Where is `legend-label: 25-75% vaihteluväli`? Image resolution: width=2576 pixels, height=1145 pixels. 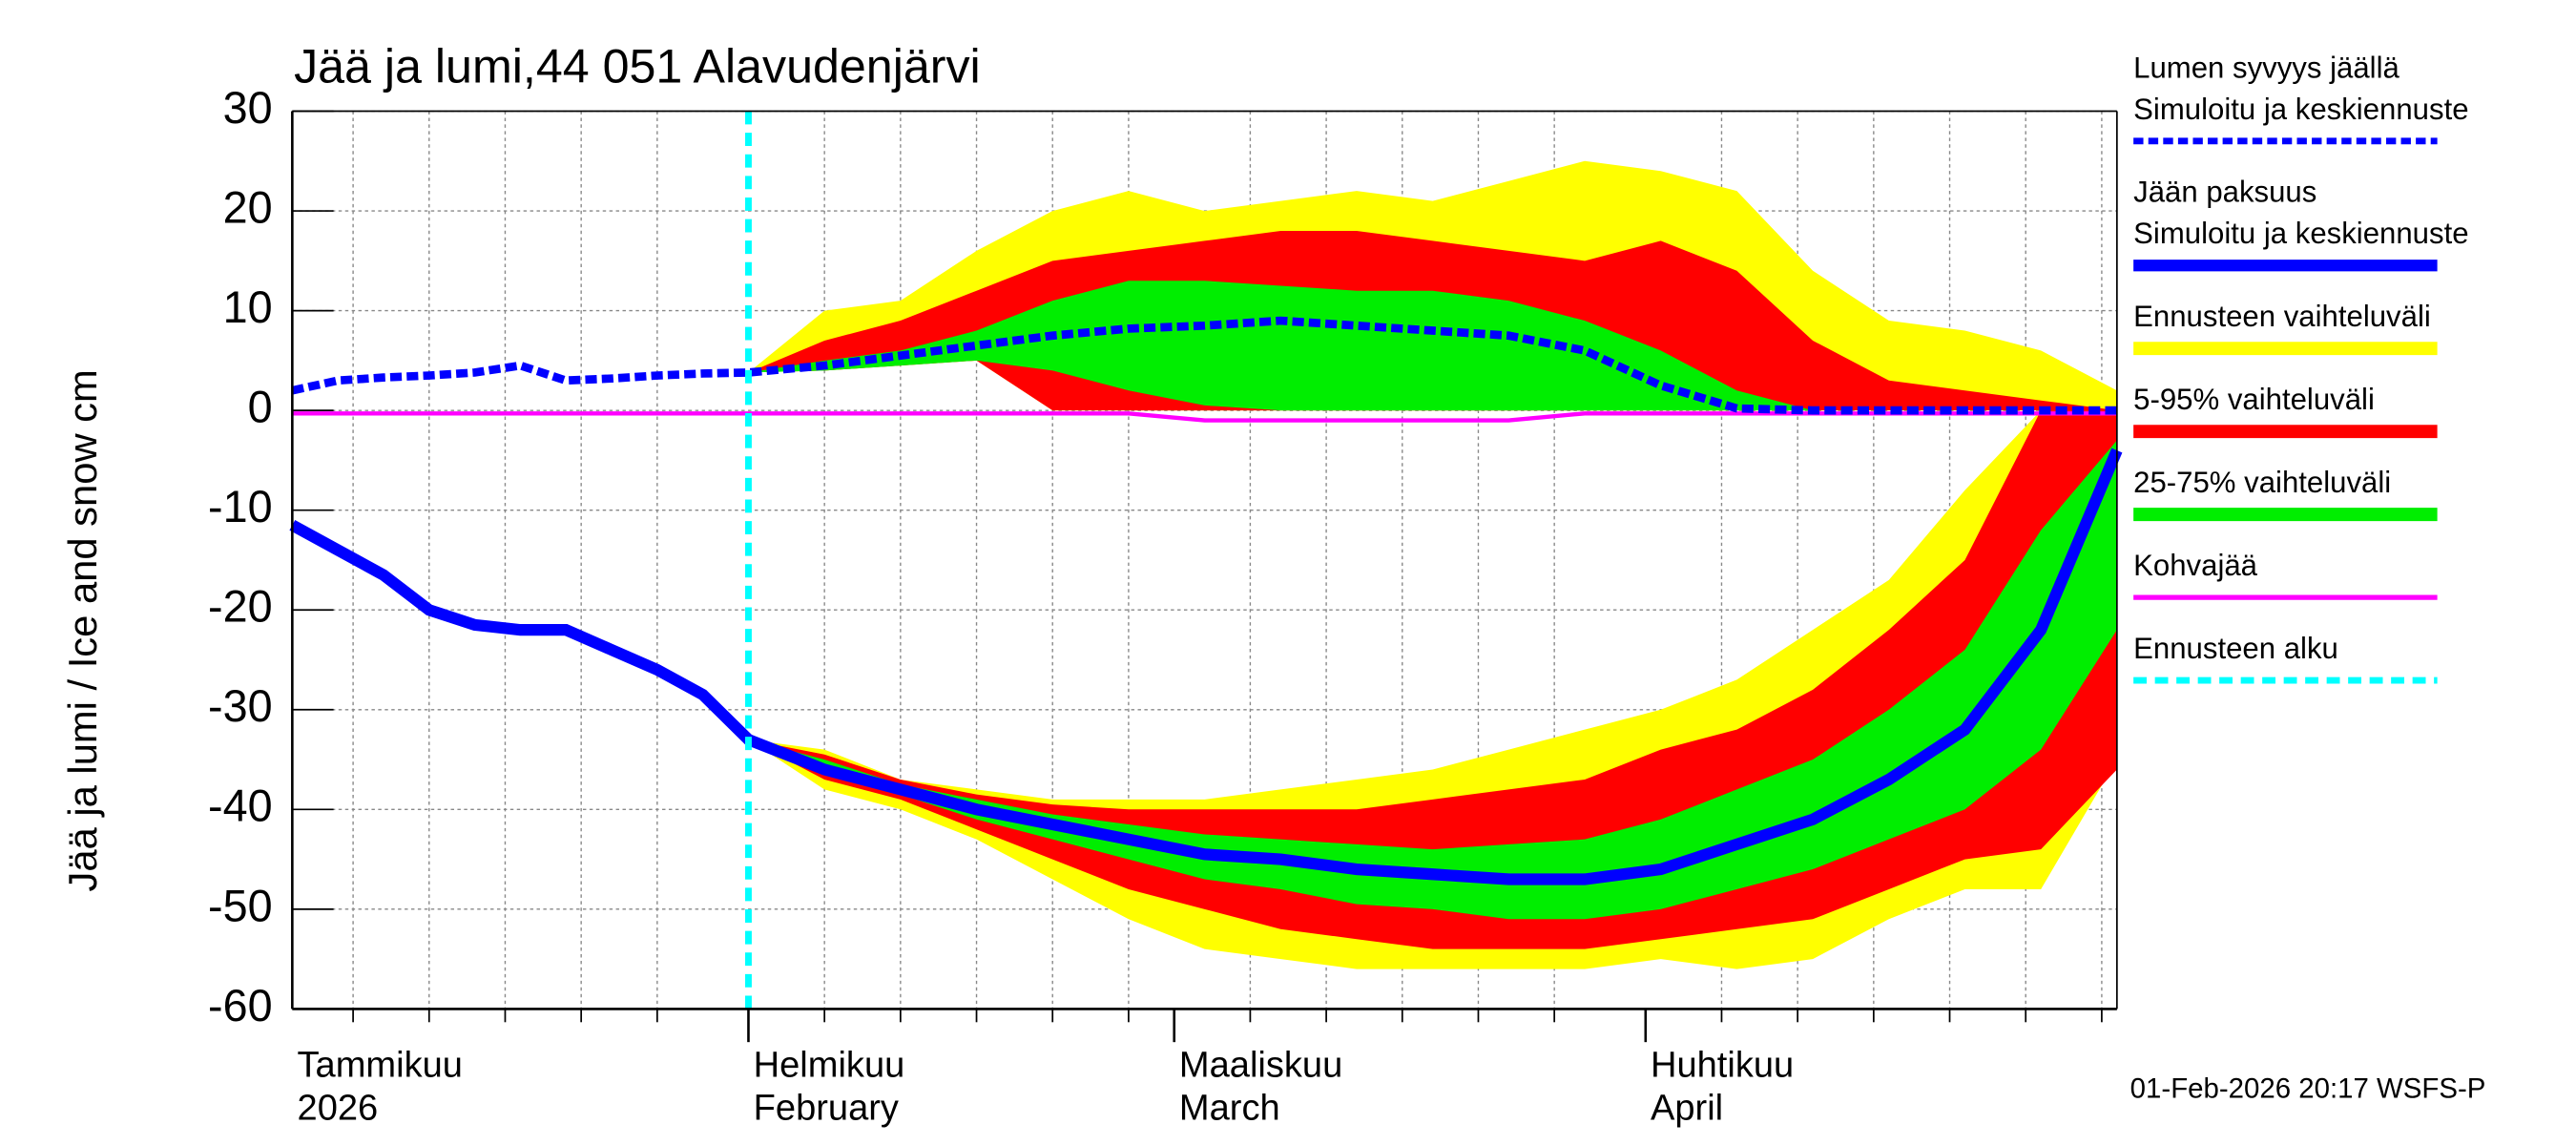
legend-label: 25-75% vaihteluväli is located at coordinates (2262, 483).